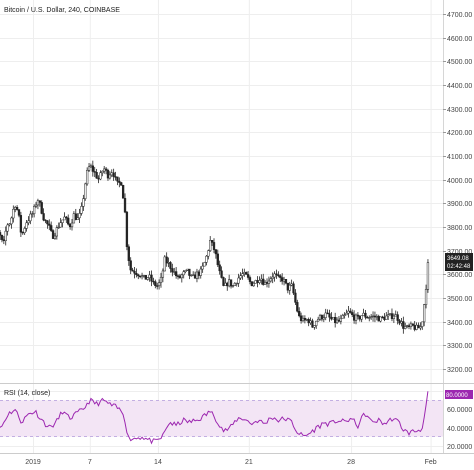 The width and height of the screenshot is (474, 470). What do you see at coordinates (459, 252) in the screenshot?
I see `price-tick-label: 3700.00` at bounding box center [459, 252].